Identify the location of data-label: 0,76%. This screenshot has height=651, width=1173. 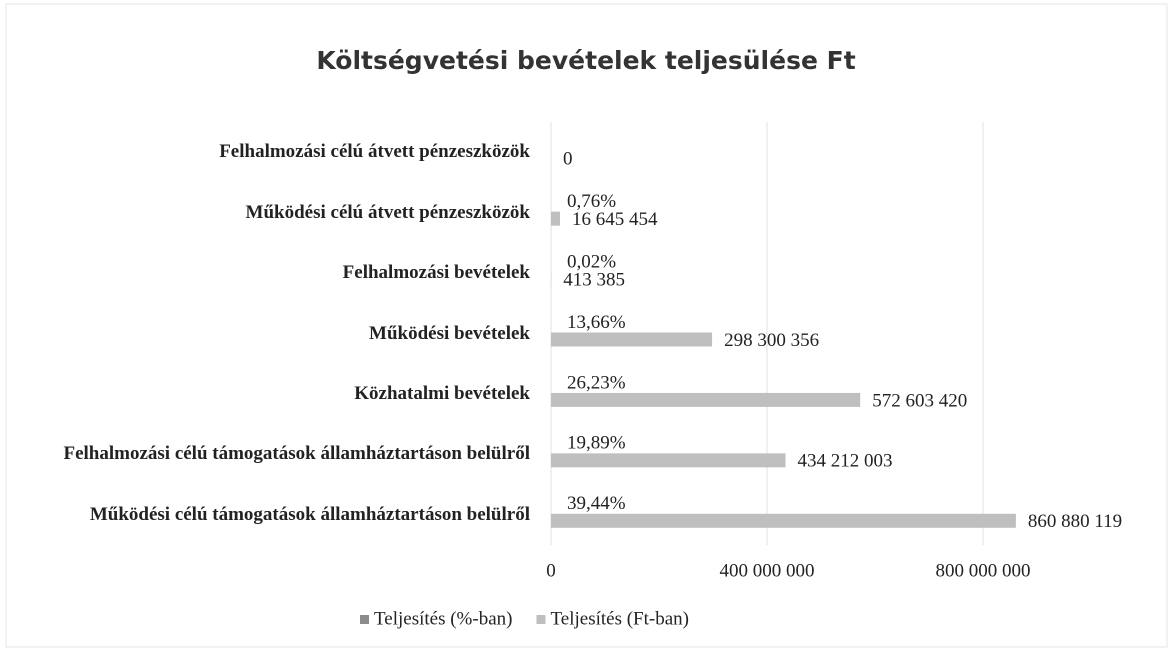
(591, 201).